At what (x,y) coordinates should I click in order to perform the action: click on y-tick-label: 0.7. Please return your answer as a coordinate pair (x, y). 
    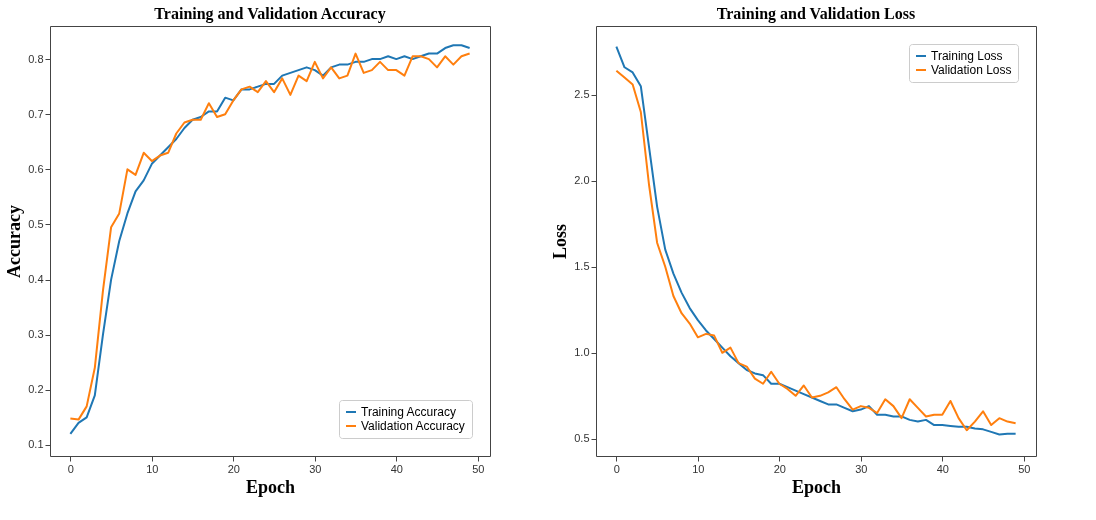
    Looking at the image, I should click on (36, 113).